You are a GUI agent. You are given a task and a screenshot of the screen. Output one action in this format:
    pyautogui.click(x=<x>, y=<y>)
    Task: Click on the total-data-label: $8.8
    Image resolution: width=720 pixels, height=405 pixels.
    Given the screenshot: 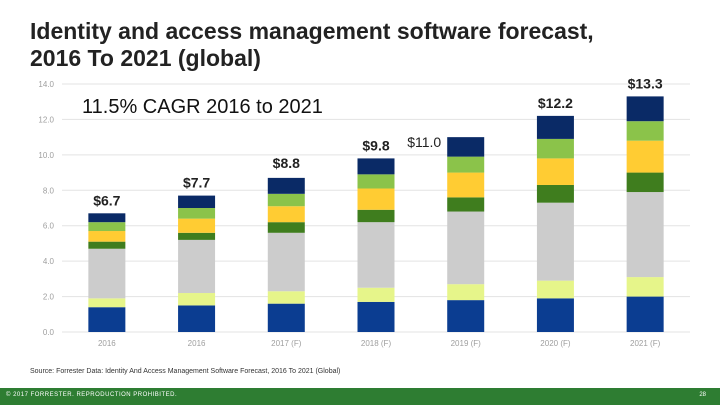 What is the action you would take?
    pyautogui.click(x=286, y=163)
    